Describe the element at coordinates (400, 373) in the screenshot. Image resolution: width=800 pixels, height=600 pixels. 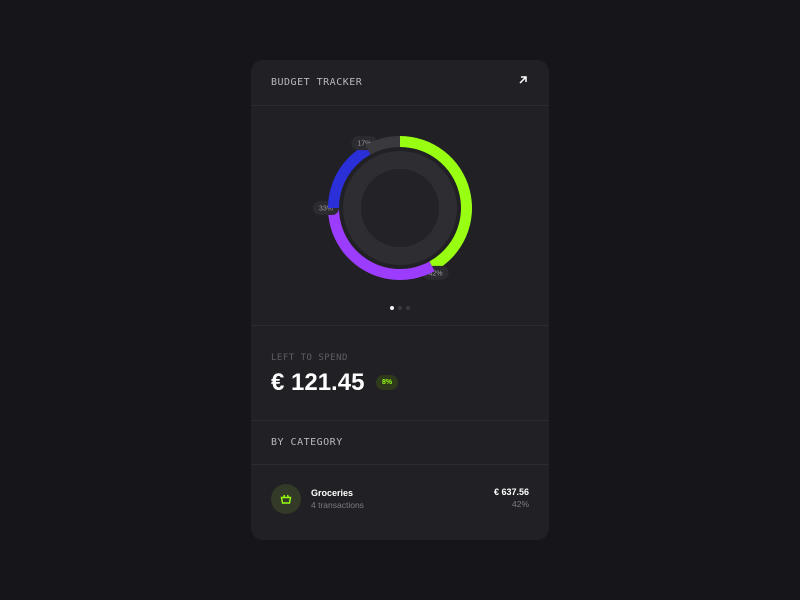
I see `left-to-spend-section: LEFT TO SPEND € 121.45 8%` at that location.